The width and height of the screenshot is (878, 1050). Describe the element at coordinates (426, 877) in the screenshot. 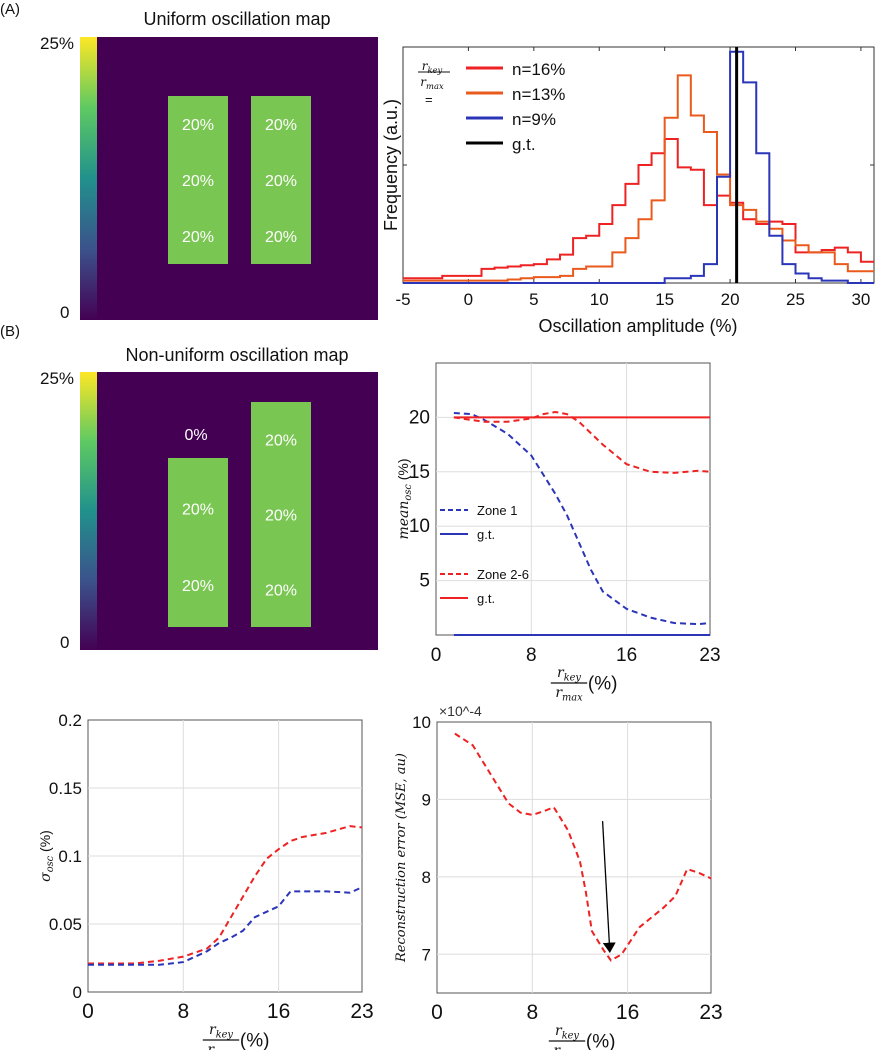

I see `y-tick-label: 8` at that location.